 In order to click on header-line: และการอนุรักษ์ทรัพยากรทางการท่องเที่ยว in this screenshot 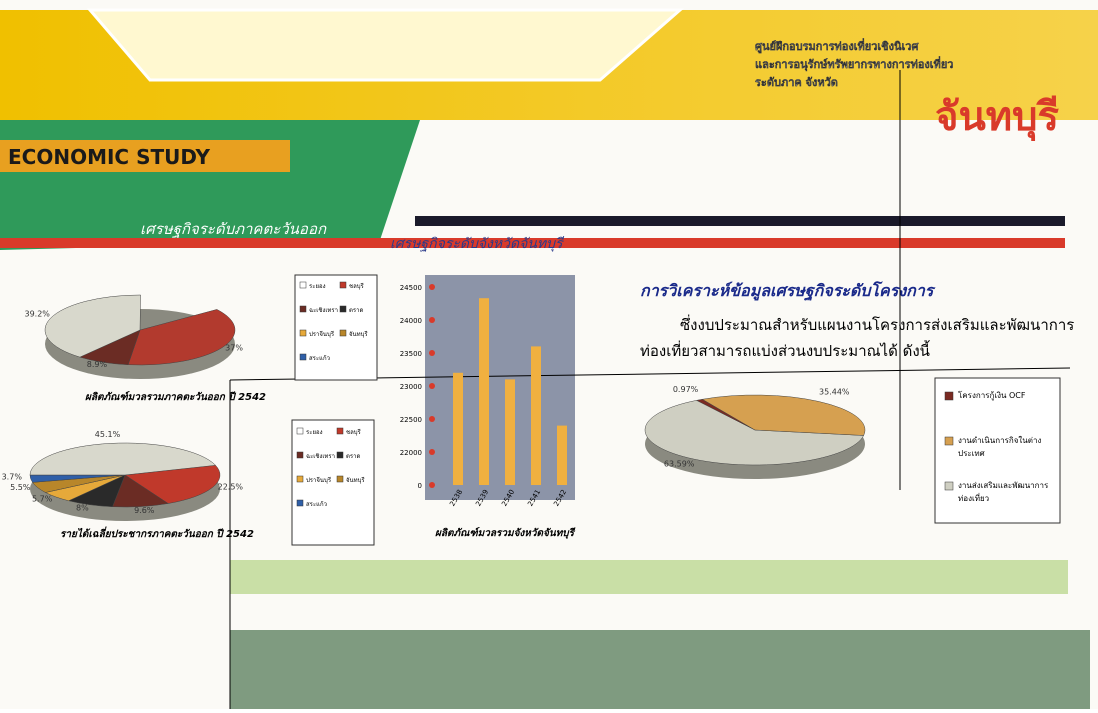, I will do `click(854, 64)`.